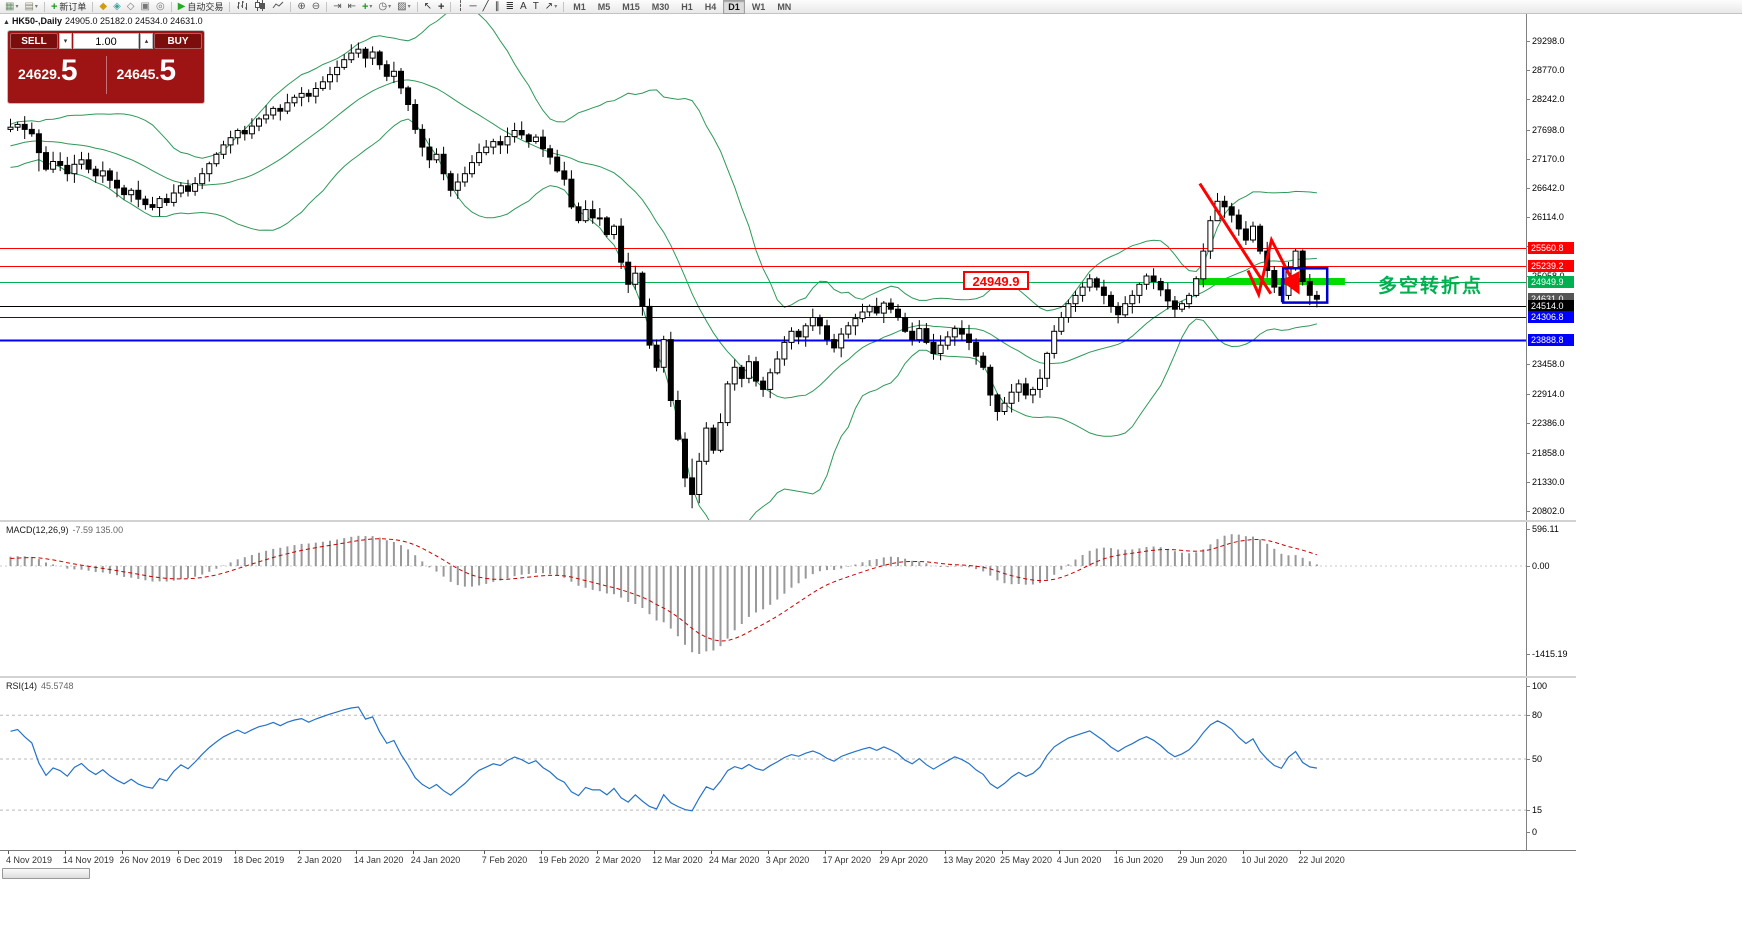 Image resolution: width=1742 pixels, height=946 pixels. What do you see at coordinates (460, 7) in the screenshot?
I see `vertical-line-tool-button: ┆` at bounding box center [460, 7].